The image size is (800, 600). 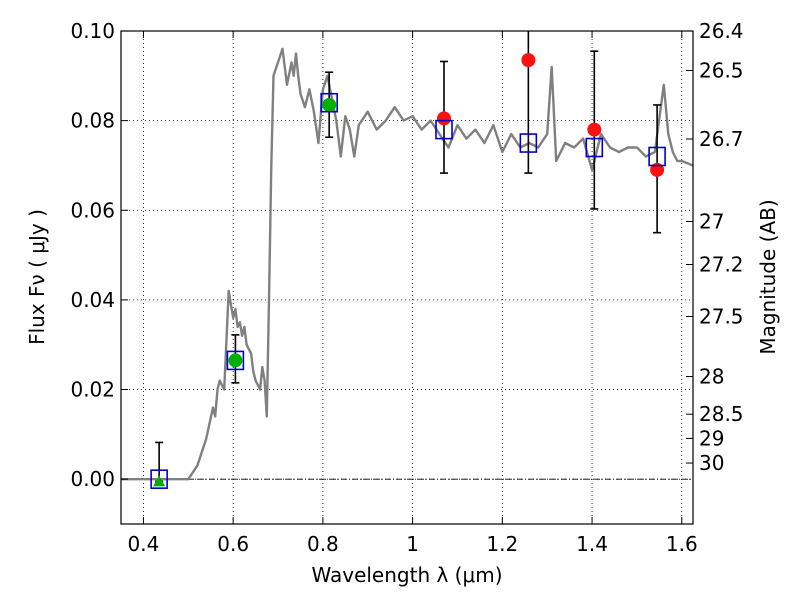 What do you see at coordinates (721, 31) in the screenshot?
I see `y2-tick-label: 26.4` at bounding box center [721, 31].